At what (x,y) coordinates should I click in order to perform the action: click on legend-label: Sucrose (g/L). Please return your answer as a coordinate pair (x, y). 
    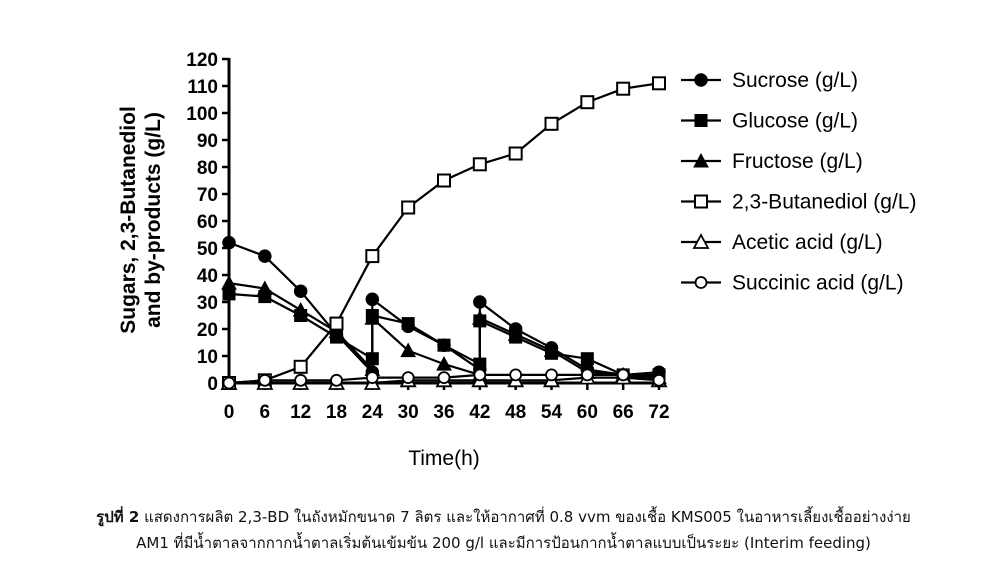
    Looking at the image, I should click on (795, 80).